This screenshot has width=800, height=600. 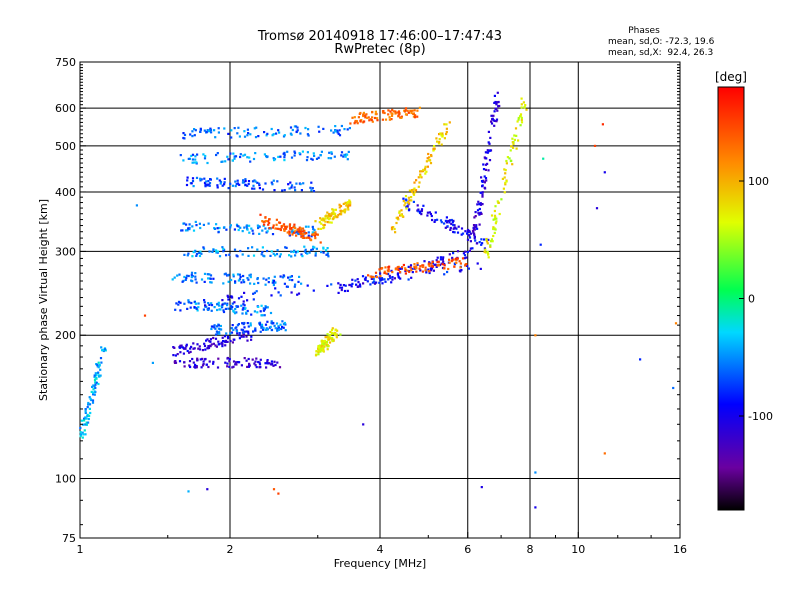 I want to click on x-tick-label: 8, so click(x=530, y=549).